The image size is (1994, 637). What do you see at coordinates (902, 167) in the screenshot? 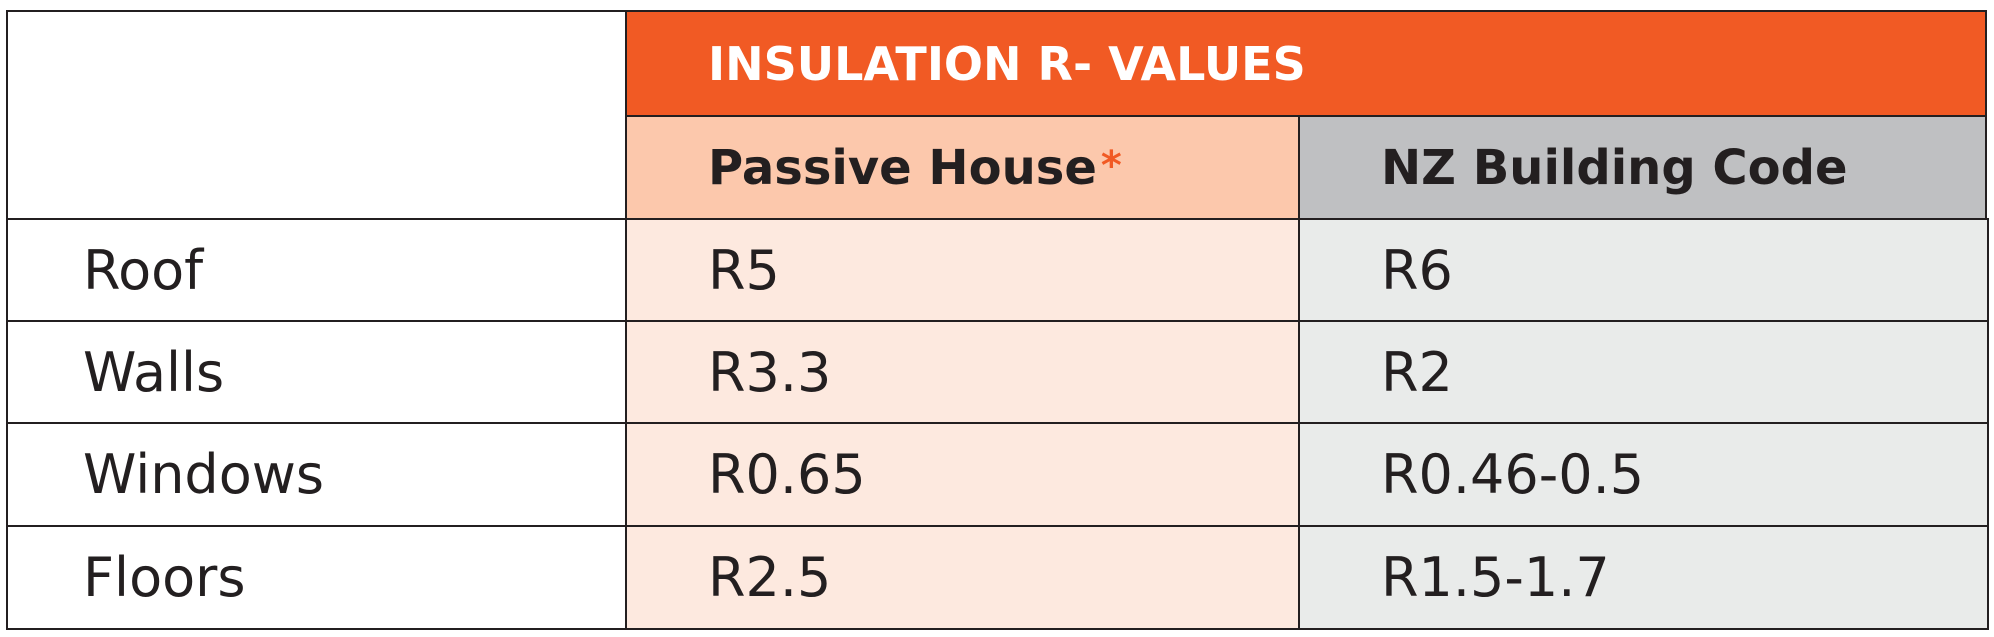
I see `column-header-text: Passive House` at bounding box center [902, 167].